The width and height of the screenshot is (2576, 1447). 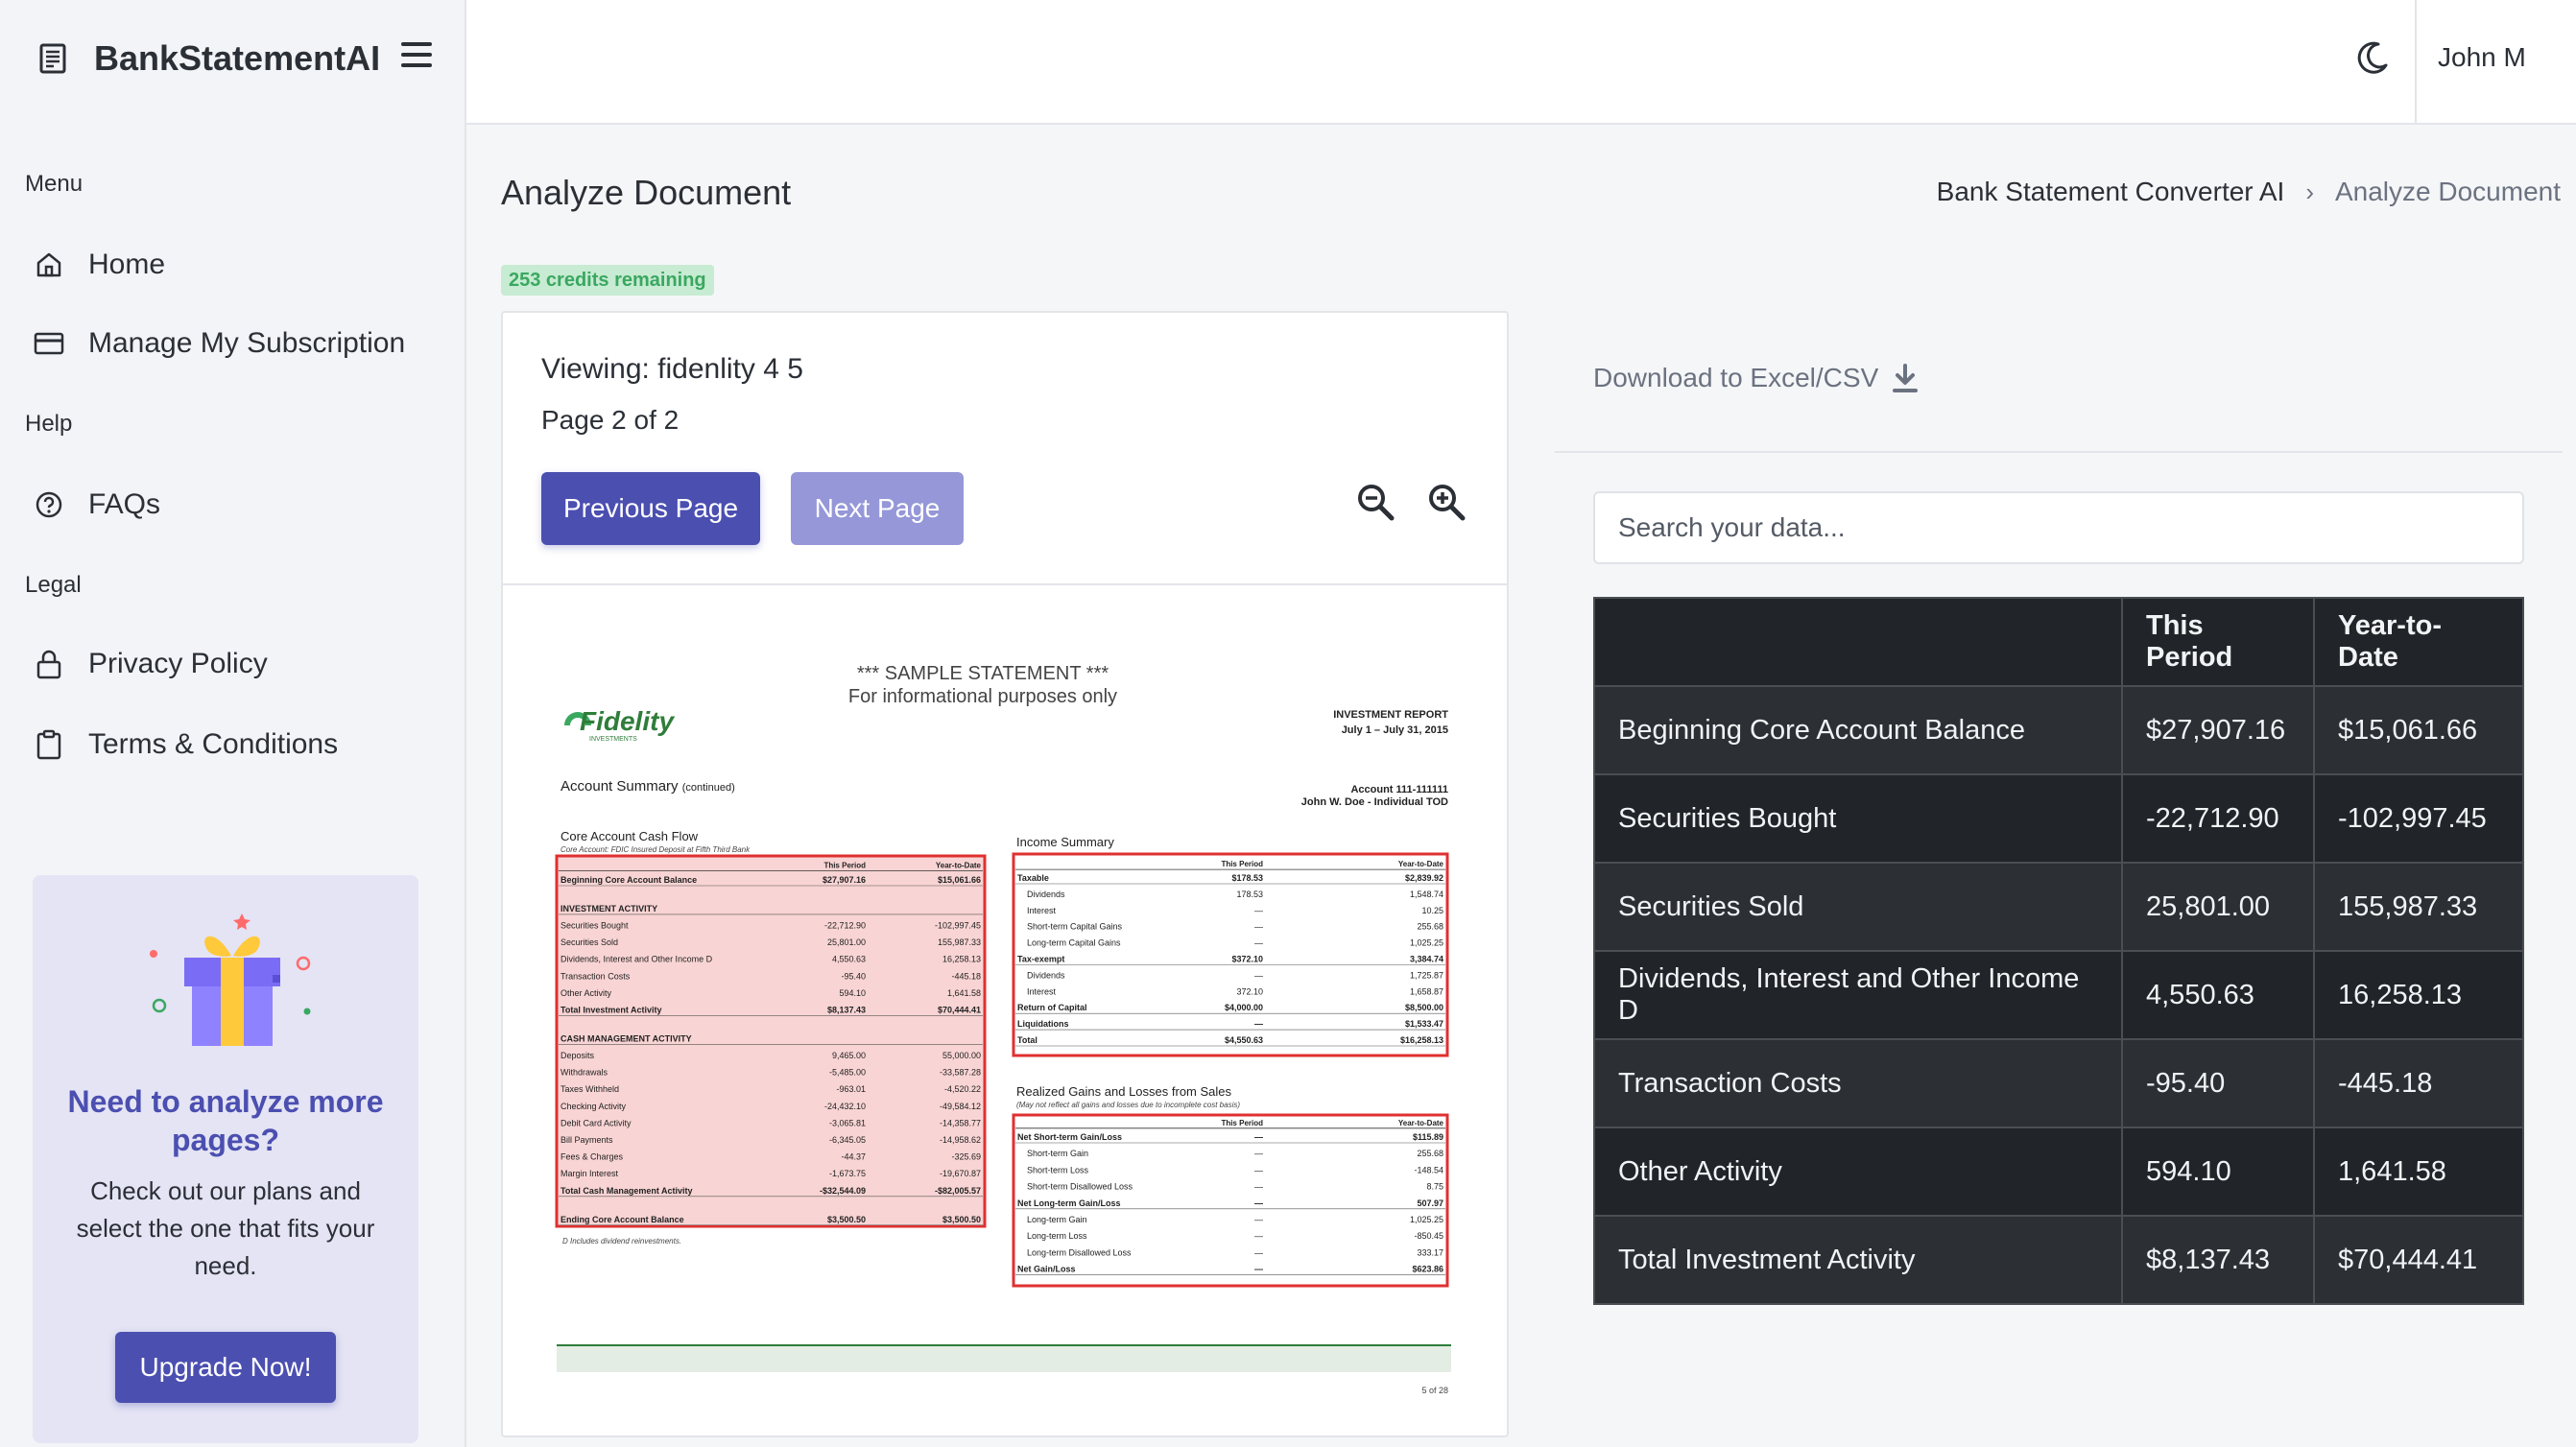 I want to click on sidebar-item-terms: Terms & Conditions, so click(x=185, y=744).